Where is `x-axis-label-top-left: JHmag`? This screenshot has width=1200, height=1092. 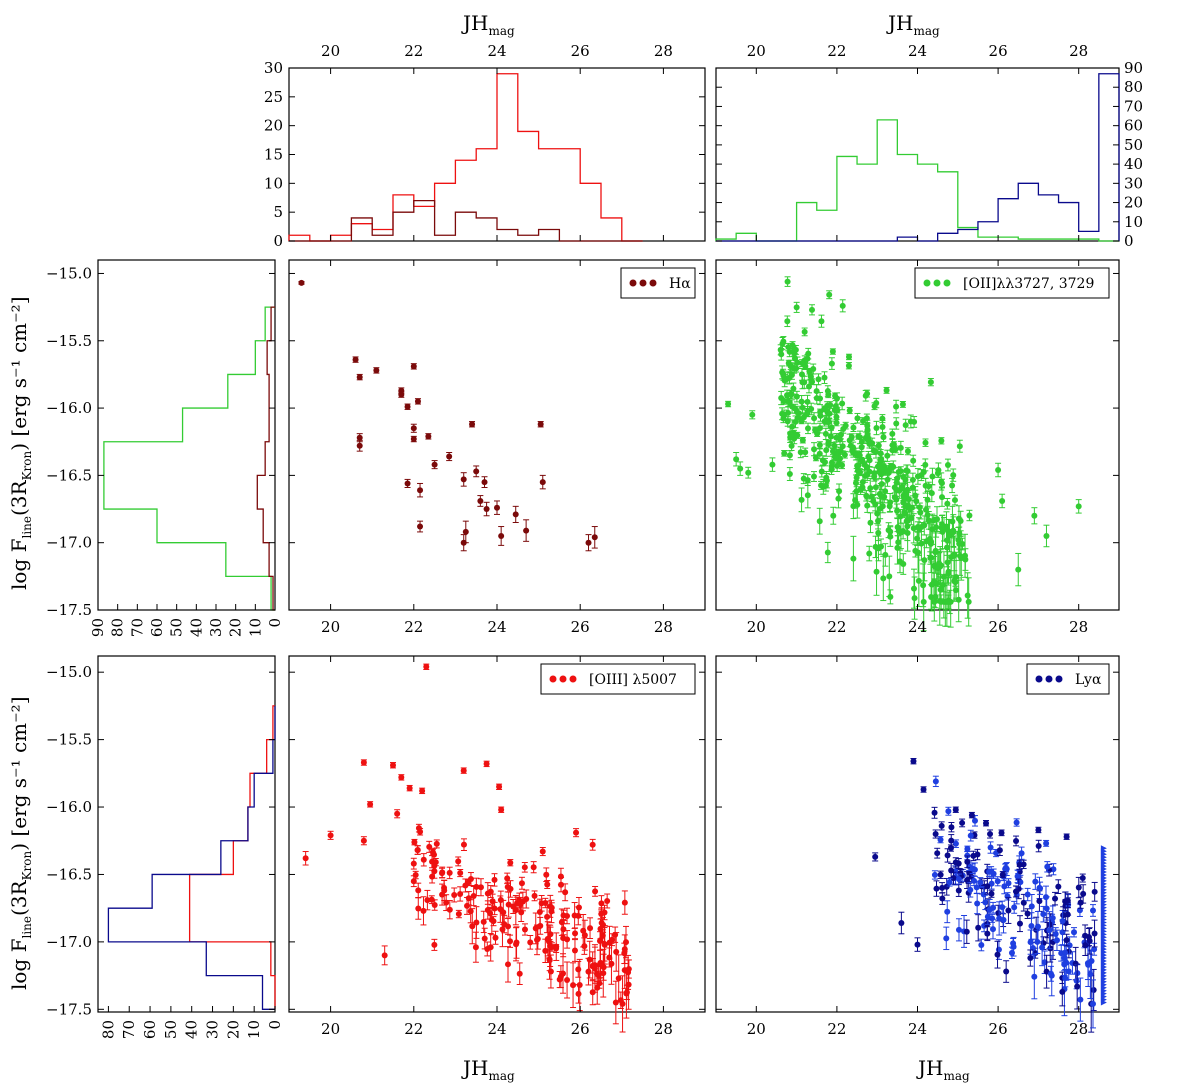
x-axis-label-top-left: JHmag is located at coordinates (488, 24).